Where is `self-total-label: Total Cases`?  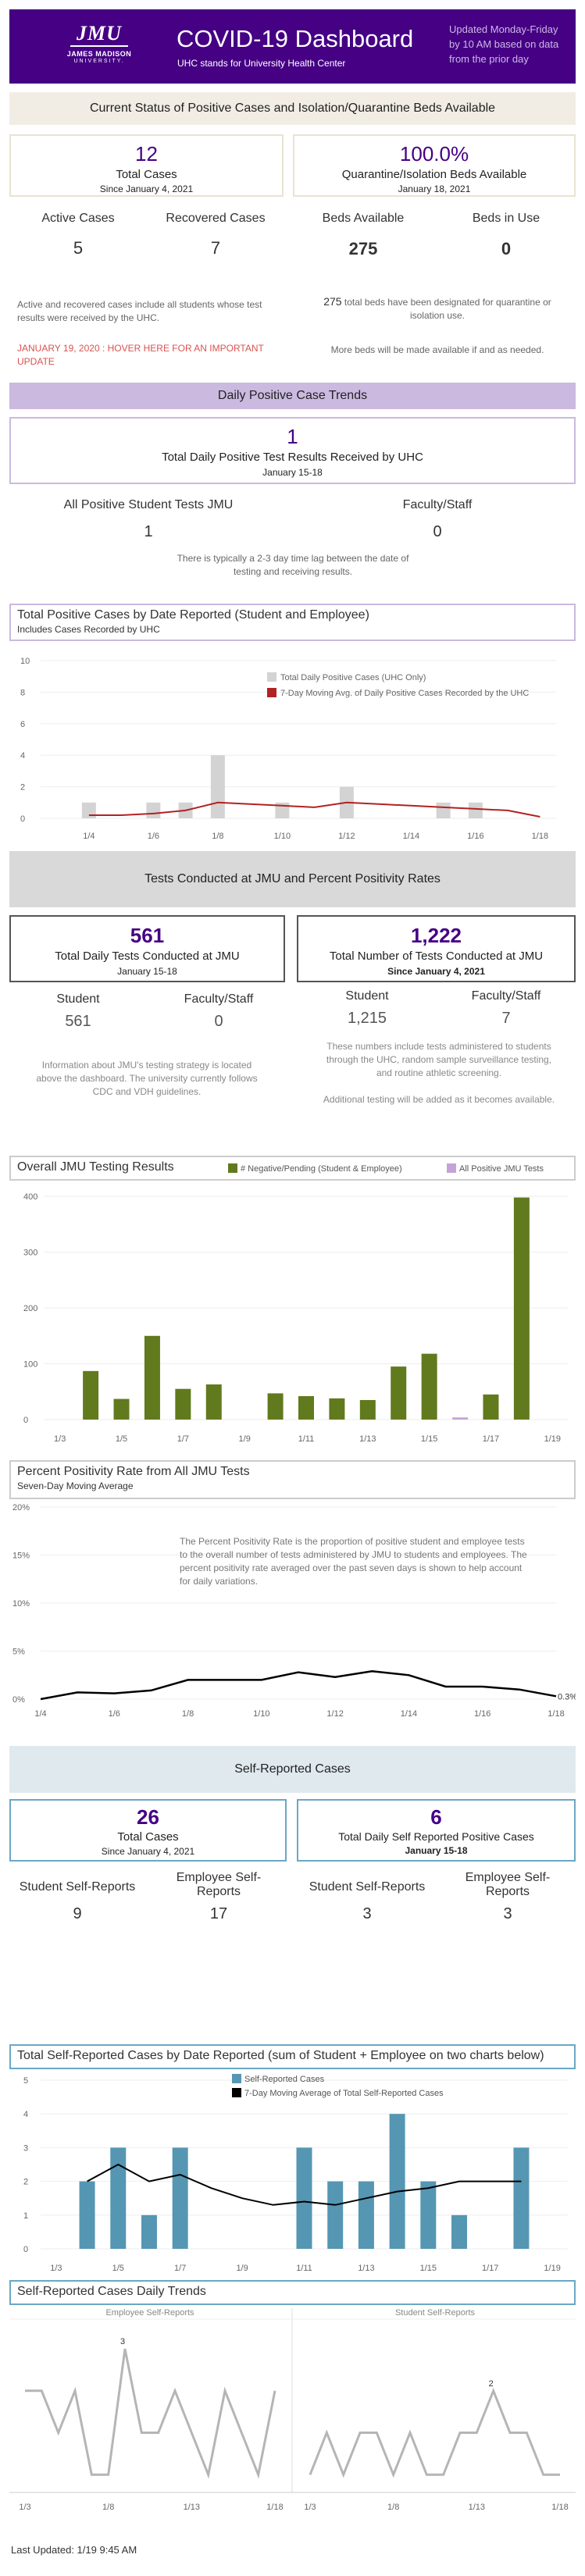 self-total-label: Total Cases is located at coordinates (148, 1837).